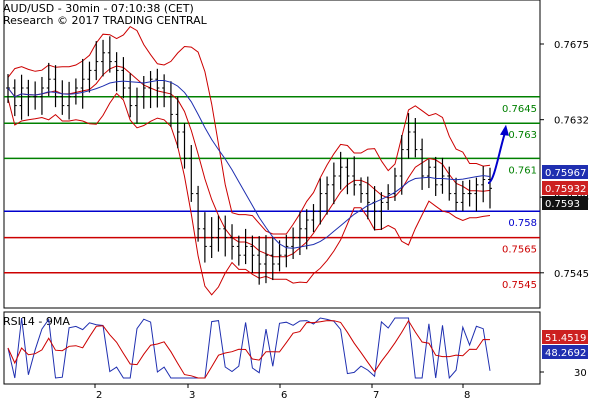  What do you see at coordinates (467, 395) in the screenshot?
I see `time-tick-label-4: 8` at bounding box center [467, 395].